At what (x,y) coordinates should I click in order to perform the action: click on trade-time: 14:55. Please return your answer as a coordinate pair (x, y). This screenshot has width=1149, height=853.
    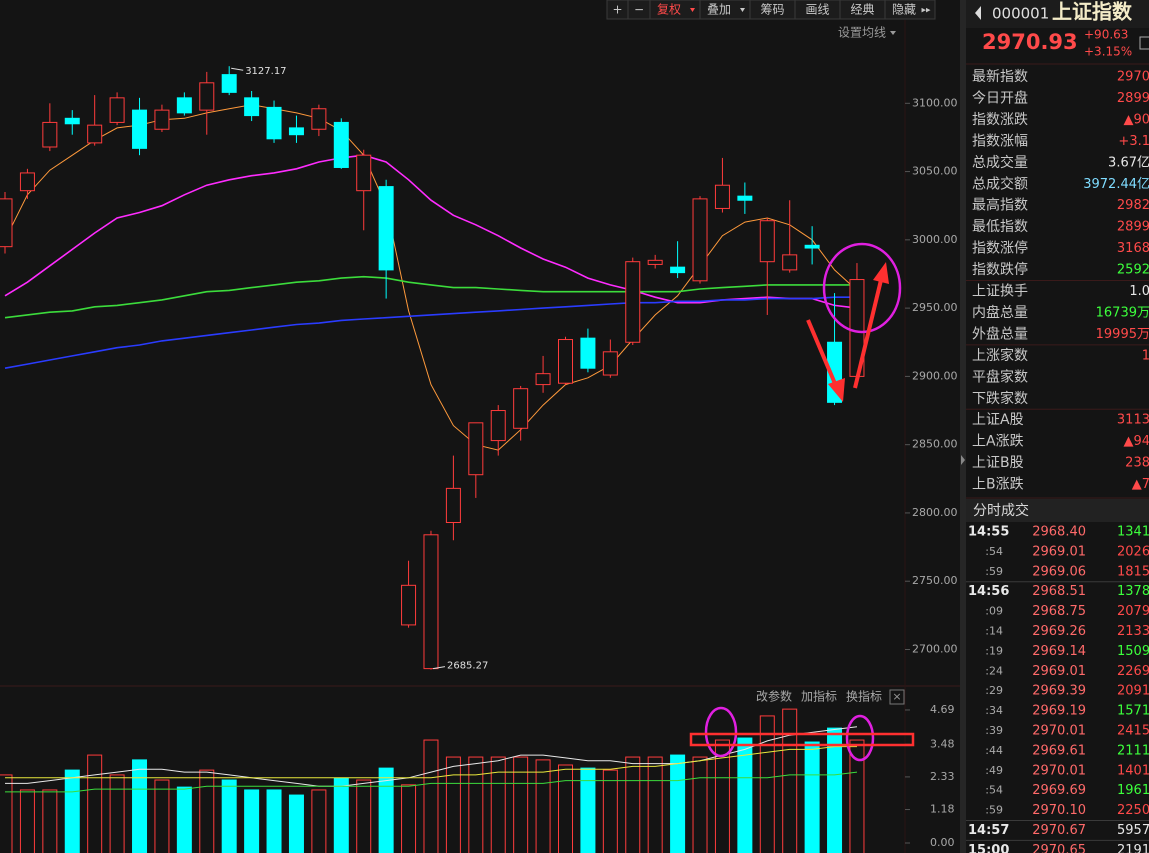
    Looking at the image, I should click on (988, 532).